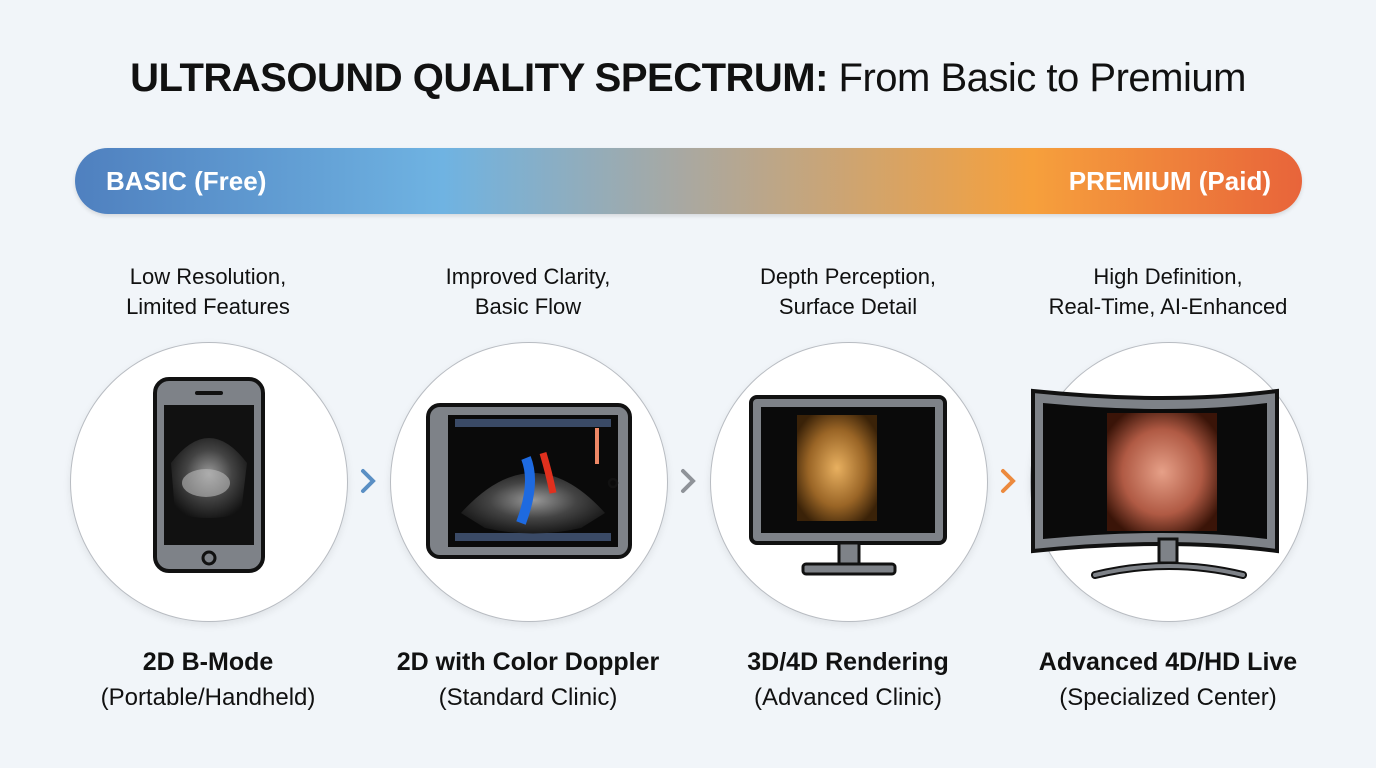 This screenshot has height=768, width=1376. Describe the element at coordinates (848, 697) in the screenshot. I see `tier-3-setting: (Advanced Clinic)` at that location.